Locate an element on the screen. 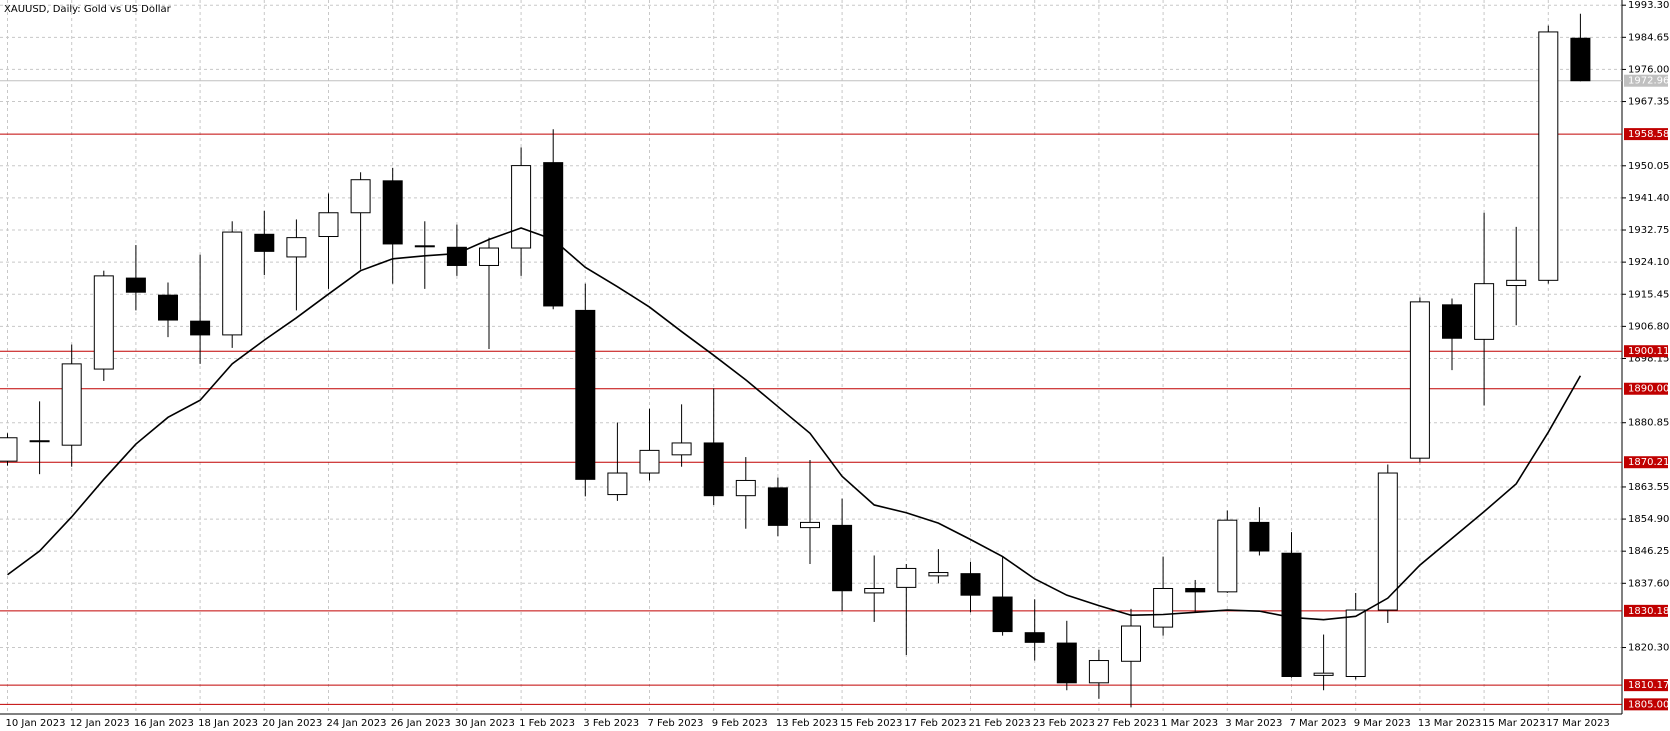 The image size is (1670, 731). x-tick-label: 18 Jan 2023 is located at coordinates (228, 723).